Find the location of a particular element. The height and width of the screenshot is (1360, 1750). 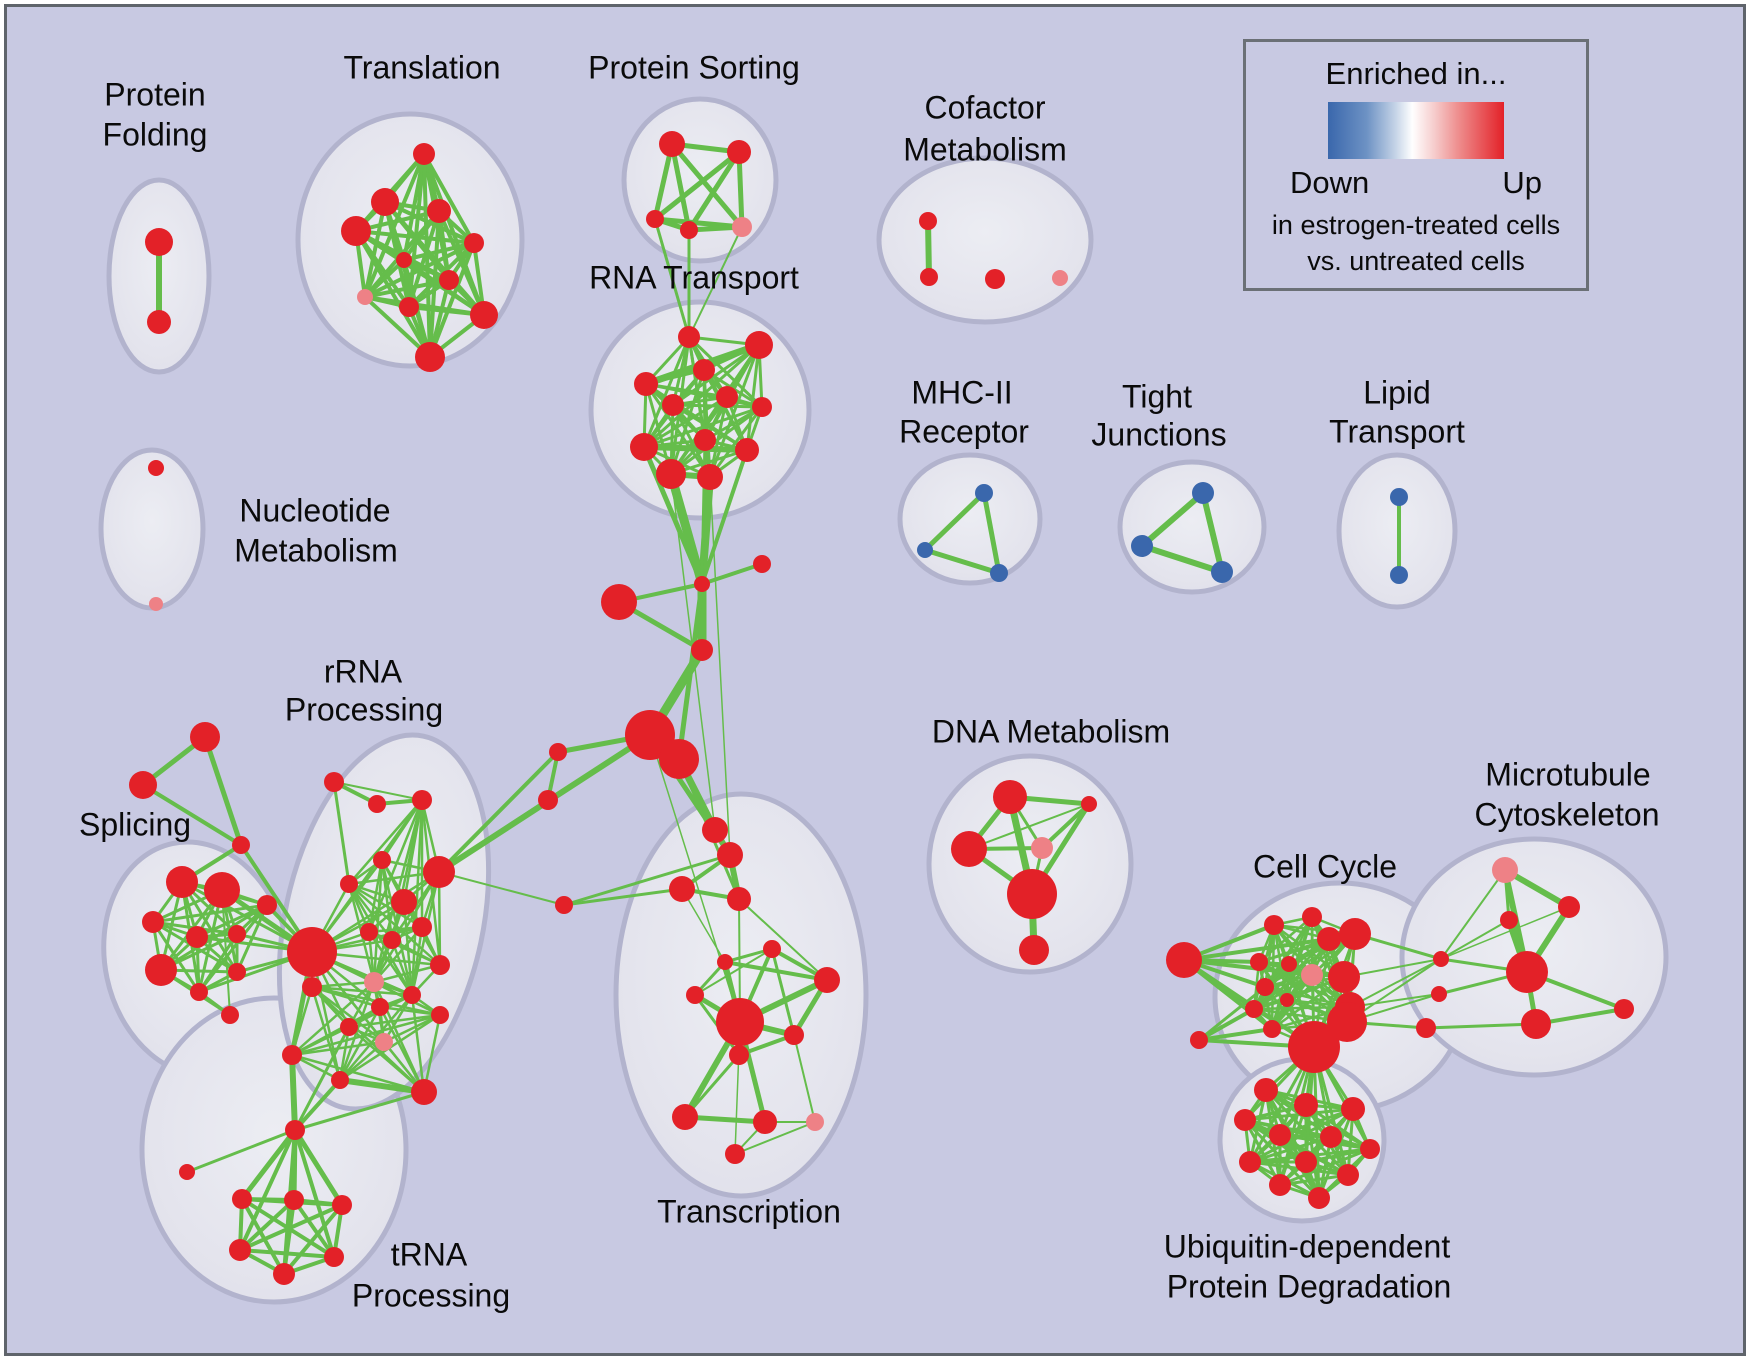

node-CC12 is located at coordinates (1287, 1000).